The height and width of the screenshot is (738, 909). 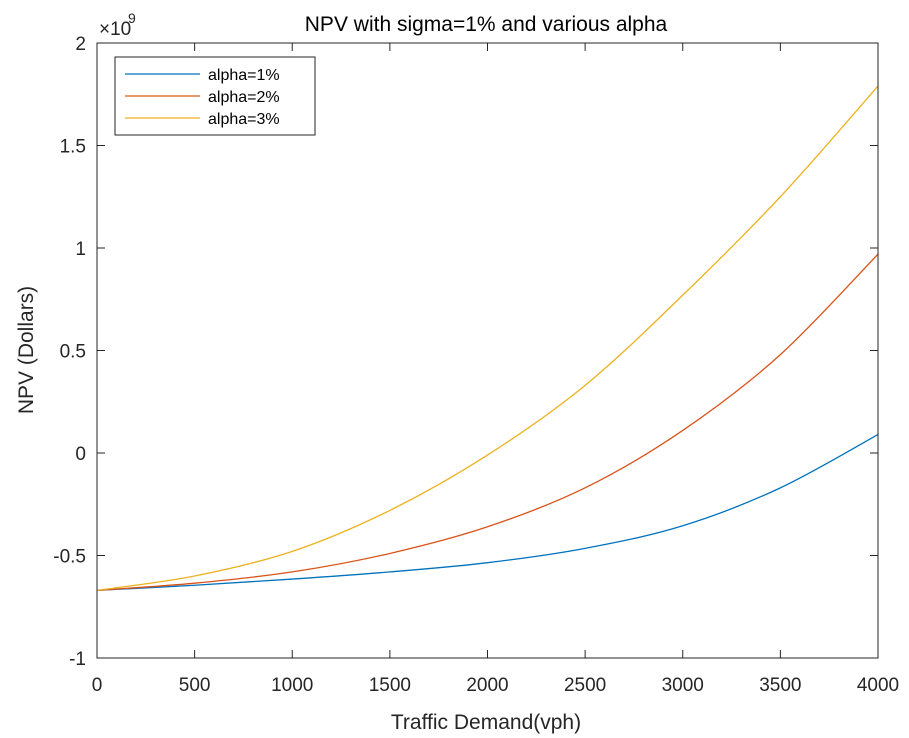 I want to click on chart-title: NPV with sigma=1% and various alpha, so click(x=486, y=24).